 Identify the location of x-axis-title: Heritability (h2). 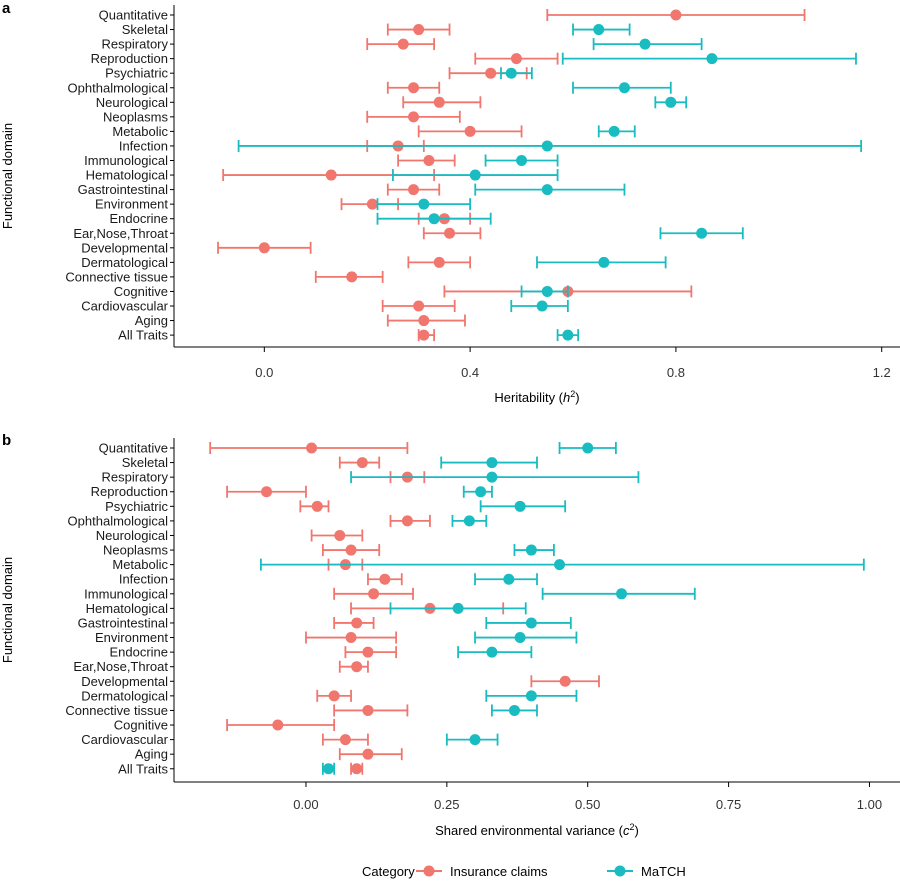
(536, 397).